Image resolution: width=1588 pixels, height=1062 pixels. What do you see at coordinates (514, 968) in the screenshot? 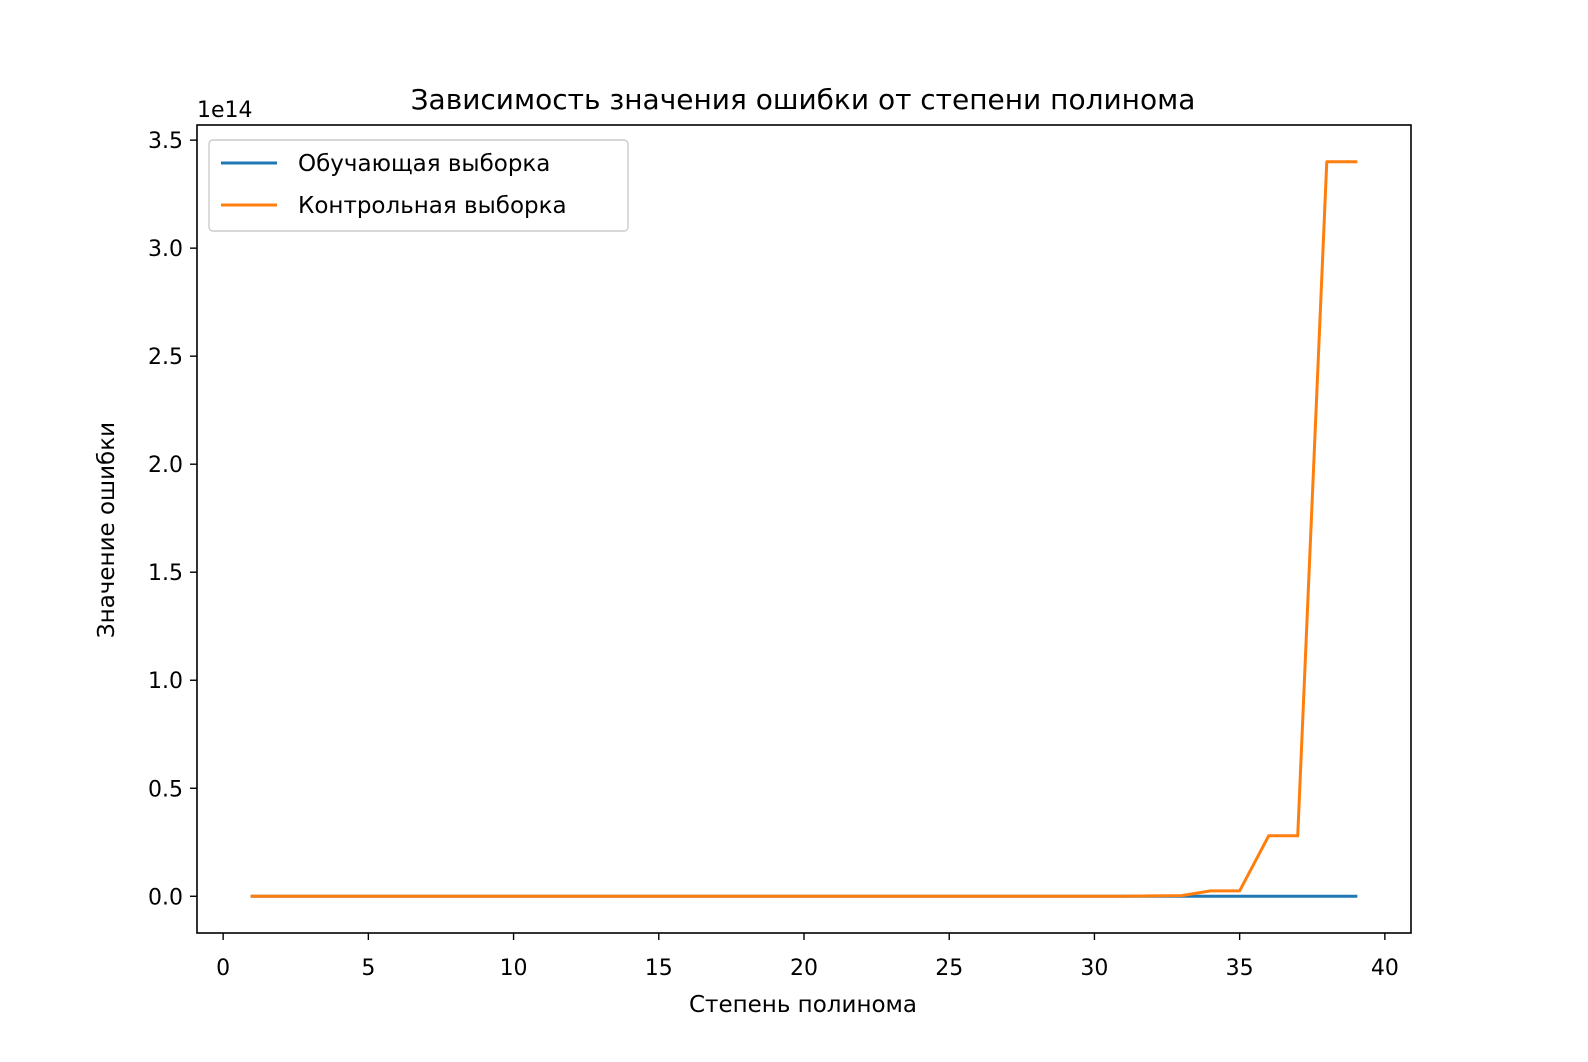
I see `x-tick-label: 10` at bounding box center [514, 968].